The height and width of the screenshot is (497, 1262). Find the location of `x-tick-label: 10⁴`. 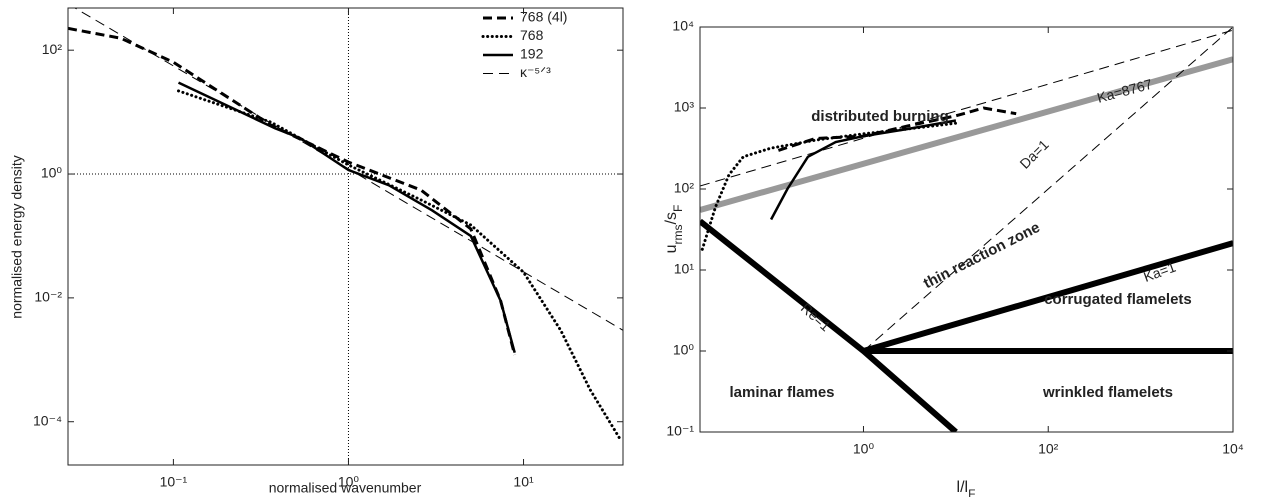

x-tick-label: 10⁴ is located at coordinates (1233, 449).